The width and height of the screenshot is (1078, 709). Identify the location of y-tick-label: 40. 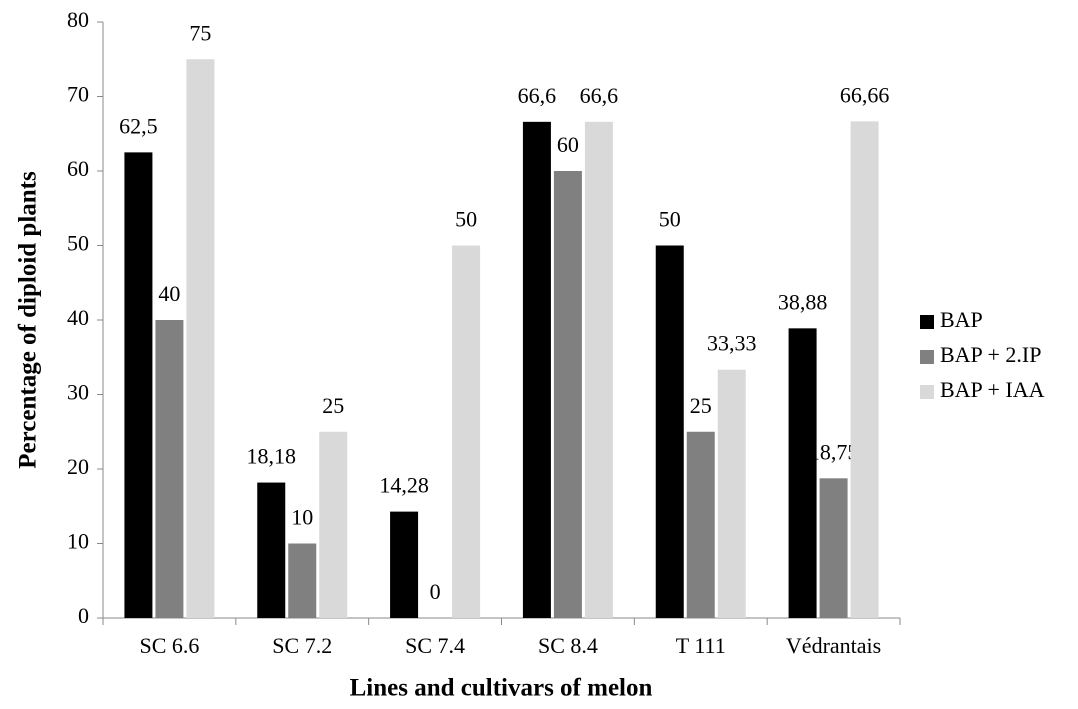
(78, 317).